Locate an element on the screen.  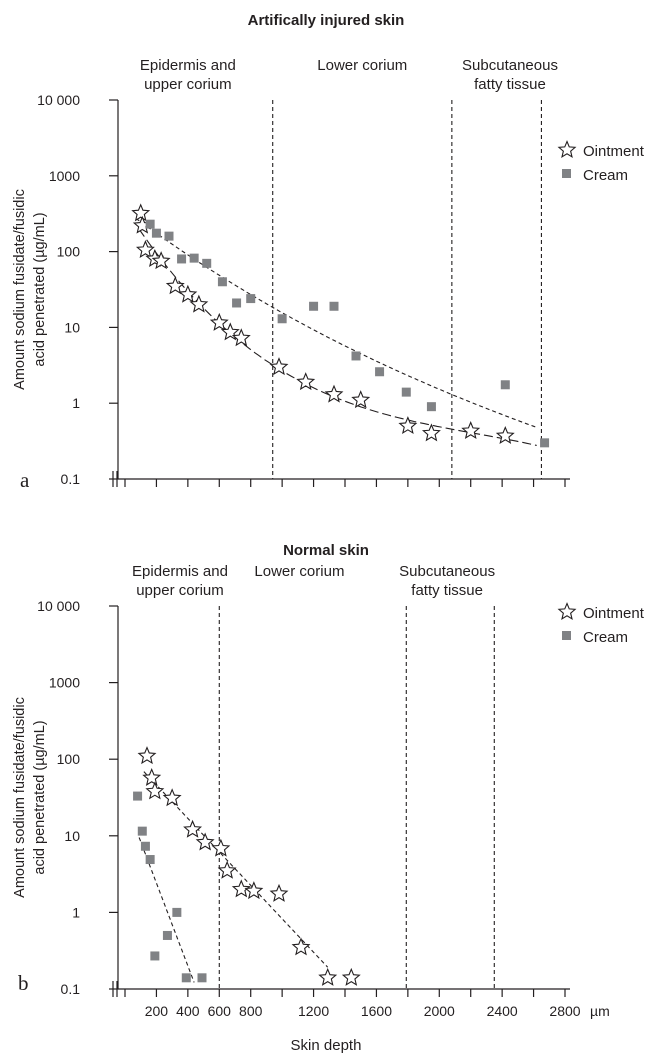
x-tick-label: 2400 is located at coordinates (502, 1011).